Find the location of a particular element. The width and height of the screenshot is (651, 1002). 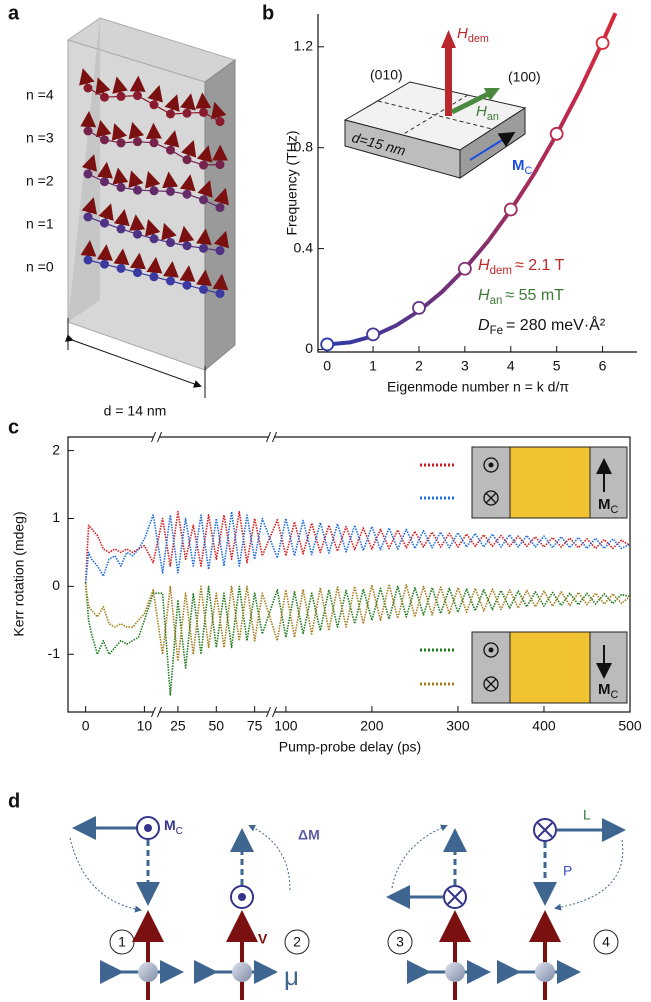

panel-label: a is located at coordinates (14, 13).